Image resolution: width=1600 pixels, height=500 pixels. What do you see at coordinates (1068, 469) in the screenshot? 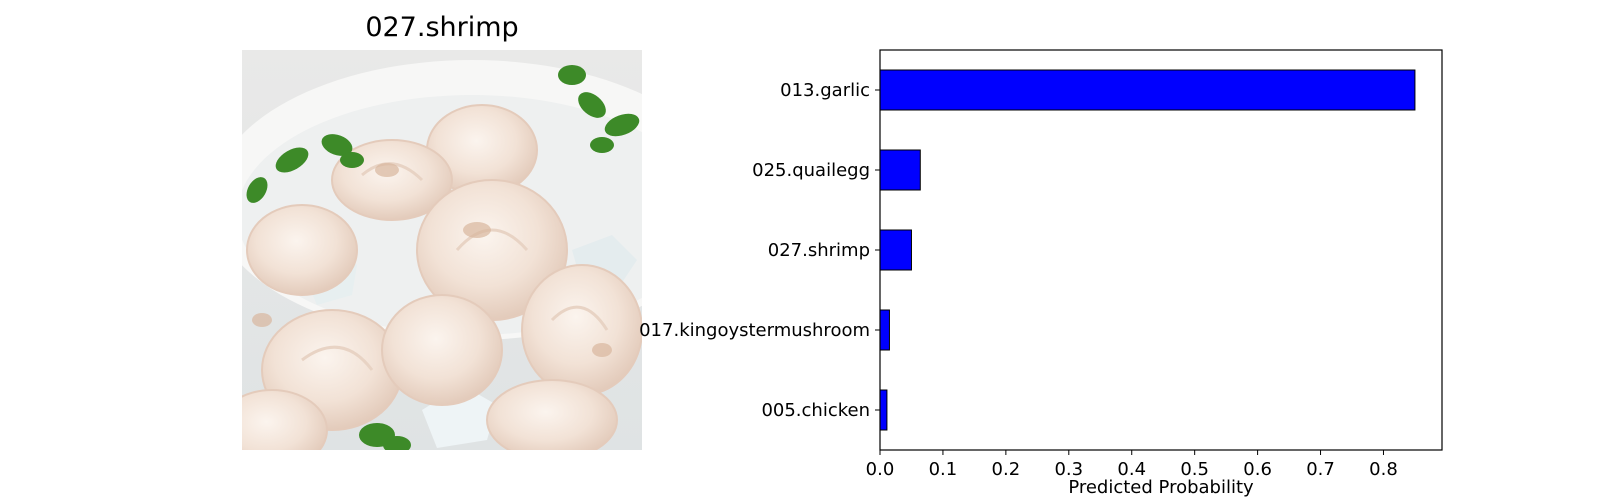
I see `x-tick-label: 0.3` at bounding box center [1068, 469].